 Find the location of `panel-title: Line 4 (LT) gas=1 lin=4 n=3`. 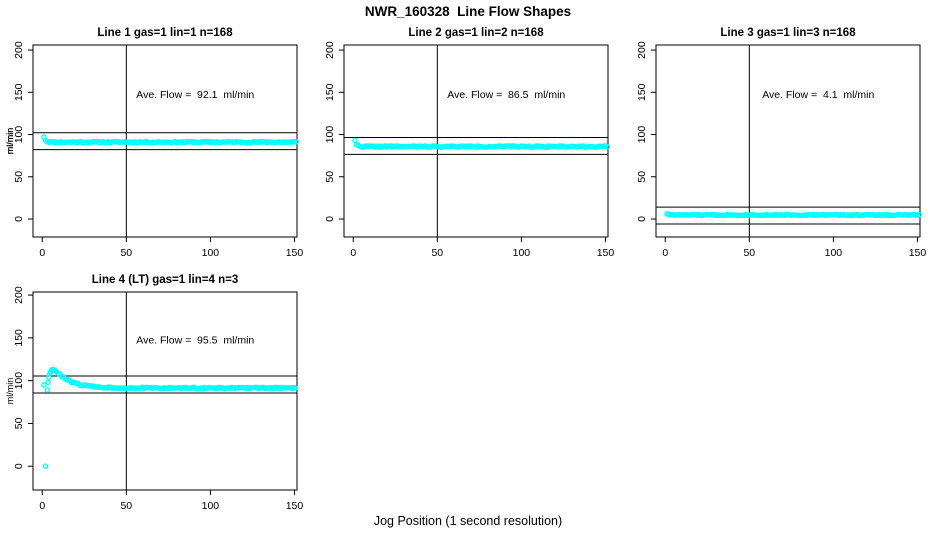

panel-title: Line 4 (LT) gas=1 lin=4 n=3 is located at coordinates (165, 280).